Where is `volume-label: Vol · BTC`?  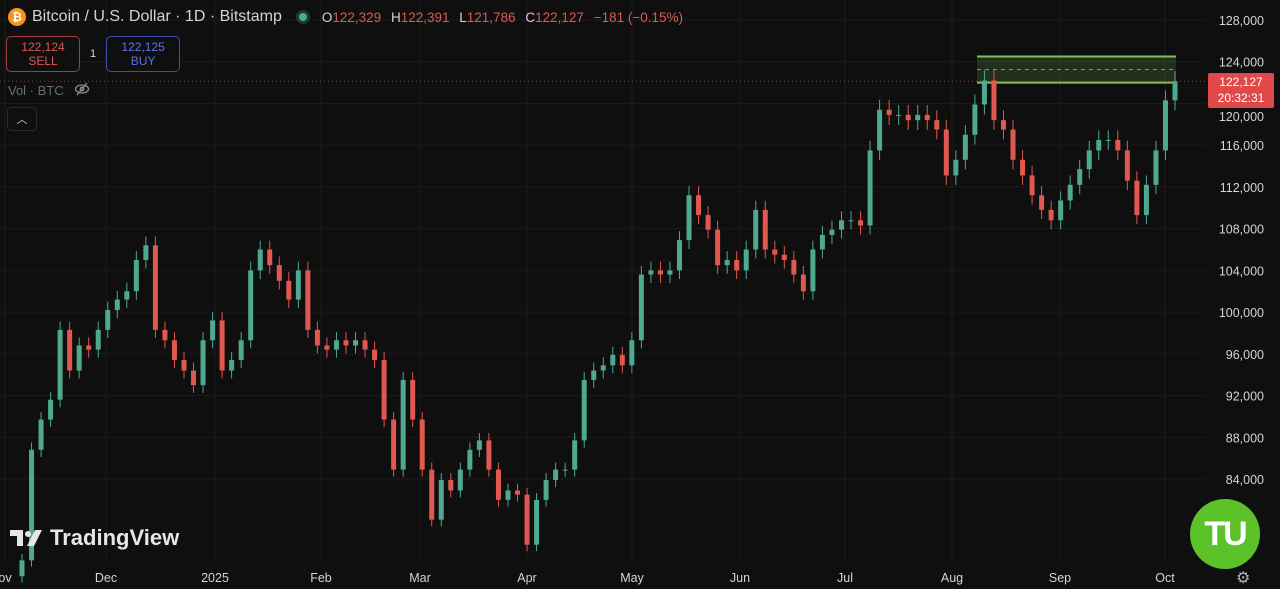
volume-label: Vol · BTC is located at coordinates (36, 90).